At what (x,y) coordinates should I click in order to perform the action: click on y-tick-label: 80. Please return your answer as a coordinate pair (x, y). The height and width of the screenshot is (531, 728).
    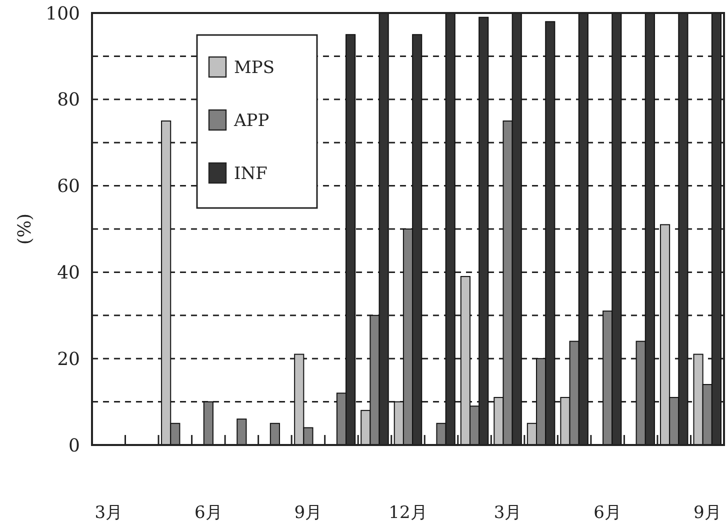
    Looking at the image, I should click on (68, 100).